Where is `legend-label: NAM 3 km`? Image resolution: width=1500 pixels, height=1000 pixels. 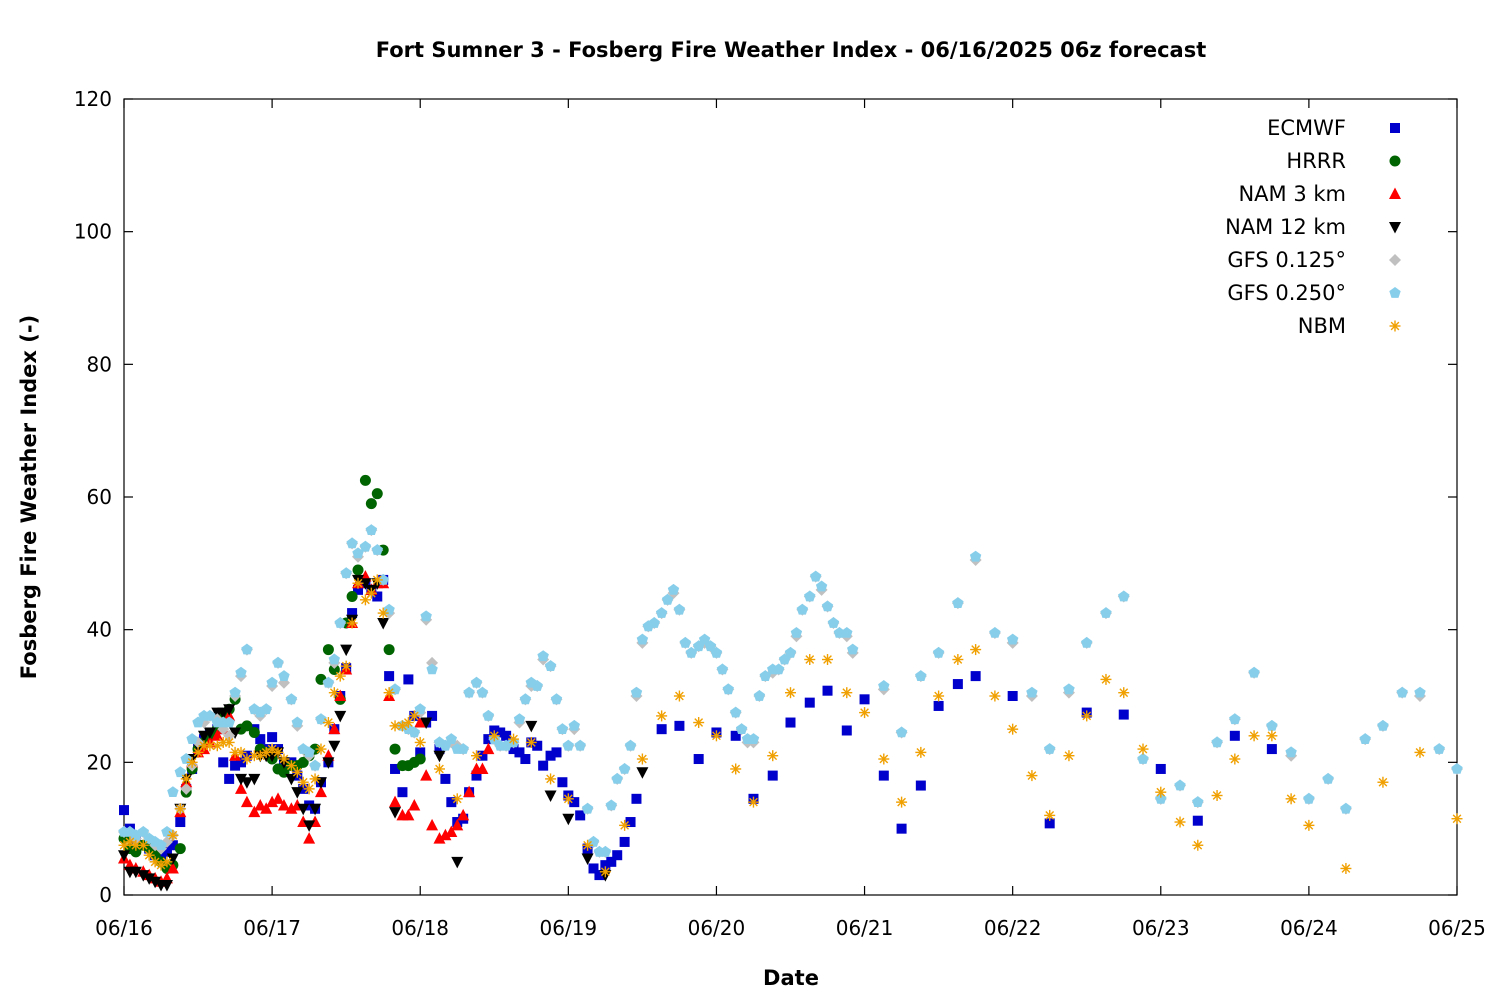
legend-label: NAM 3 km is located at coordinates (1292, 194).